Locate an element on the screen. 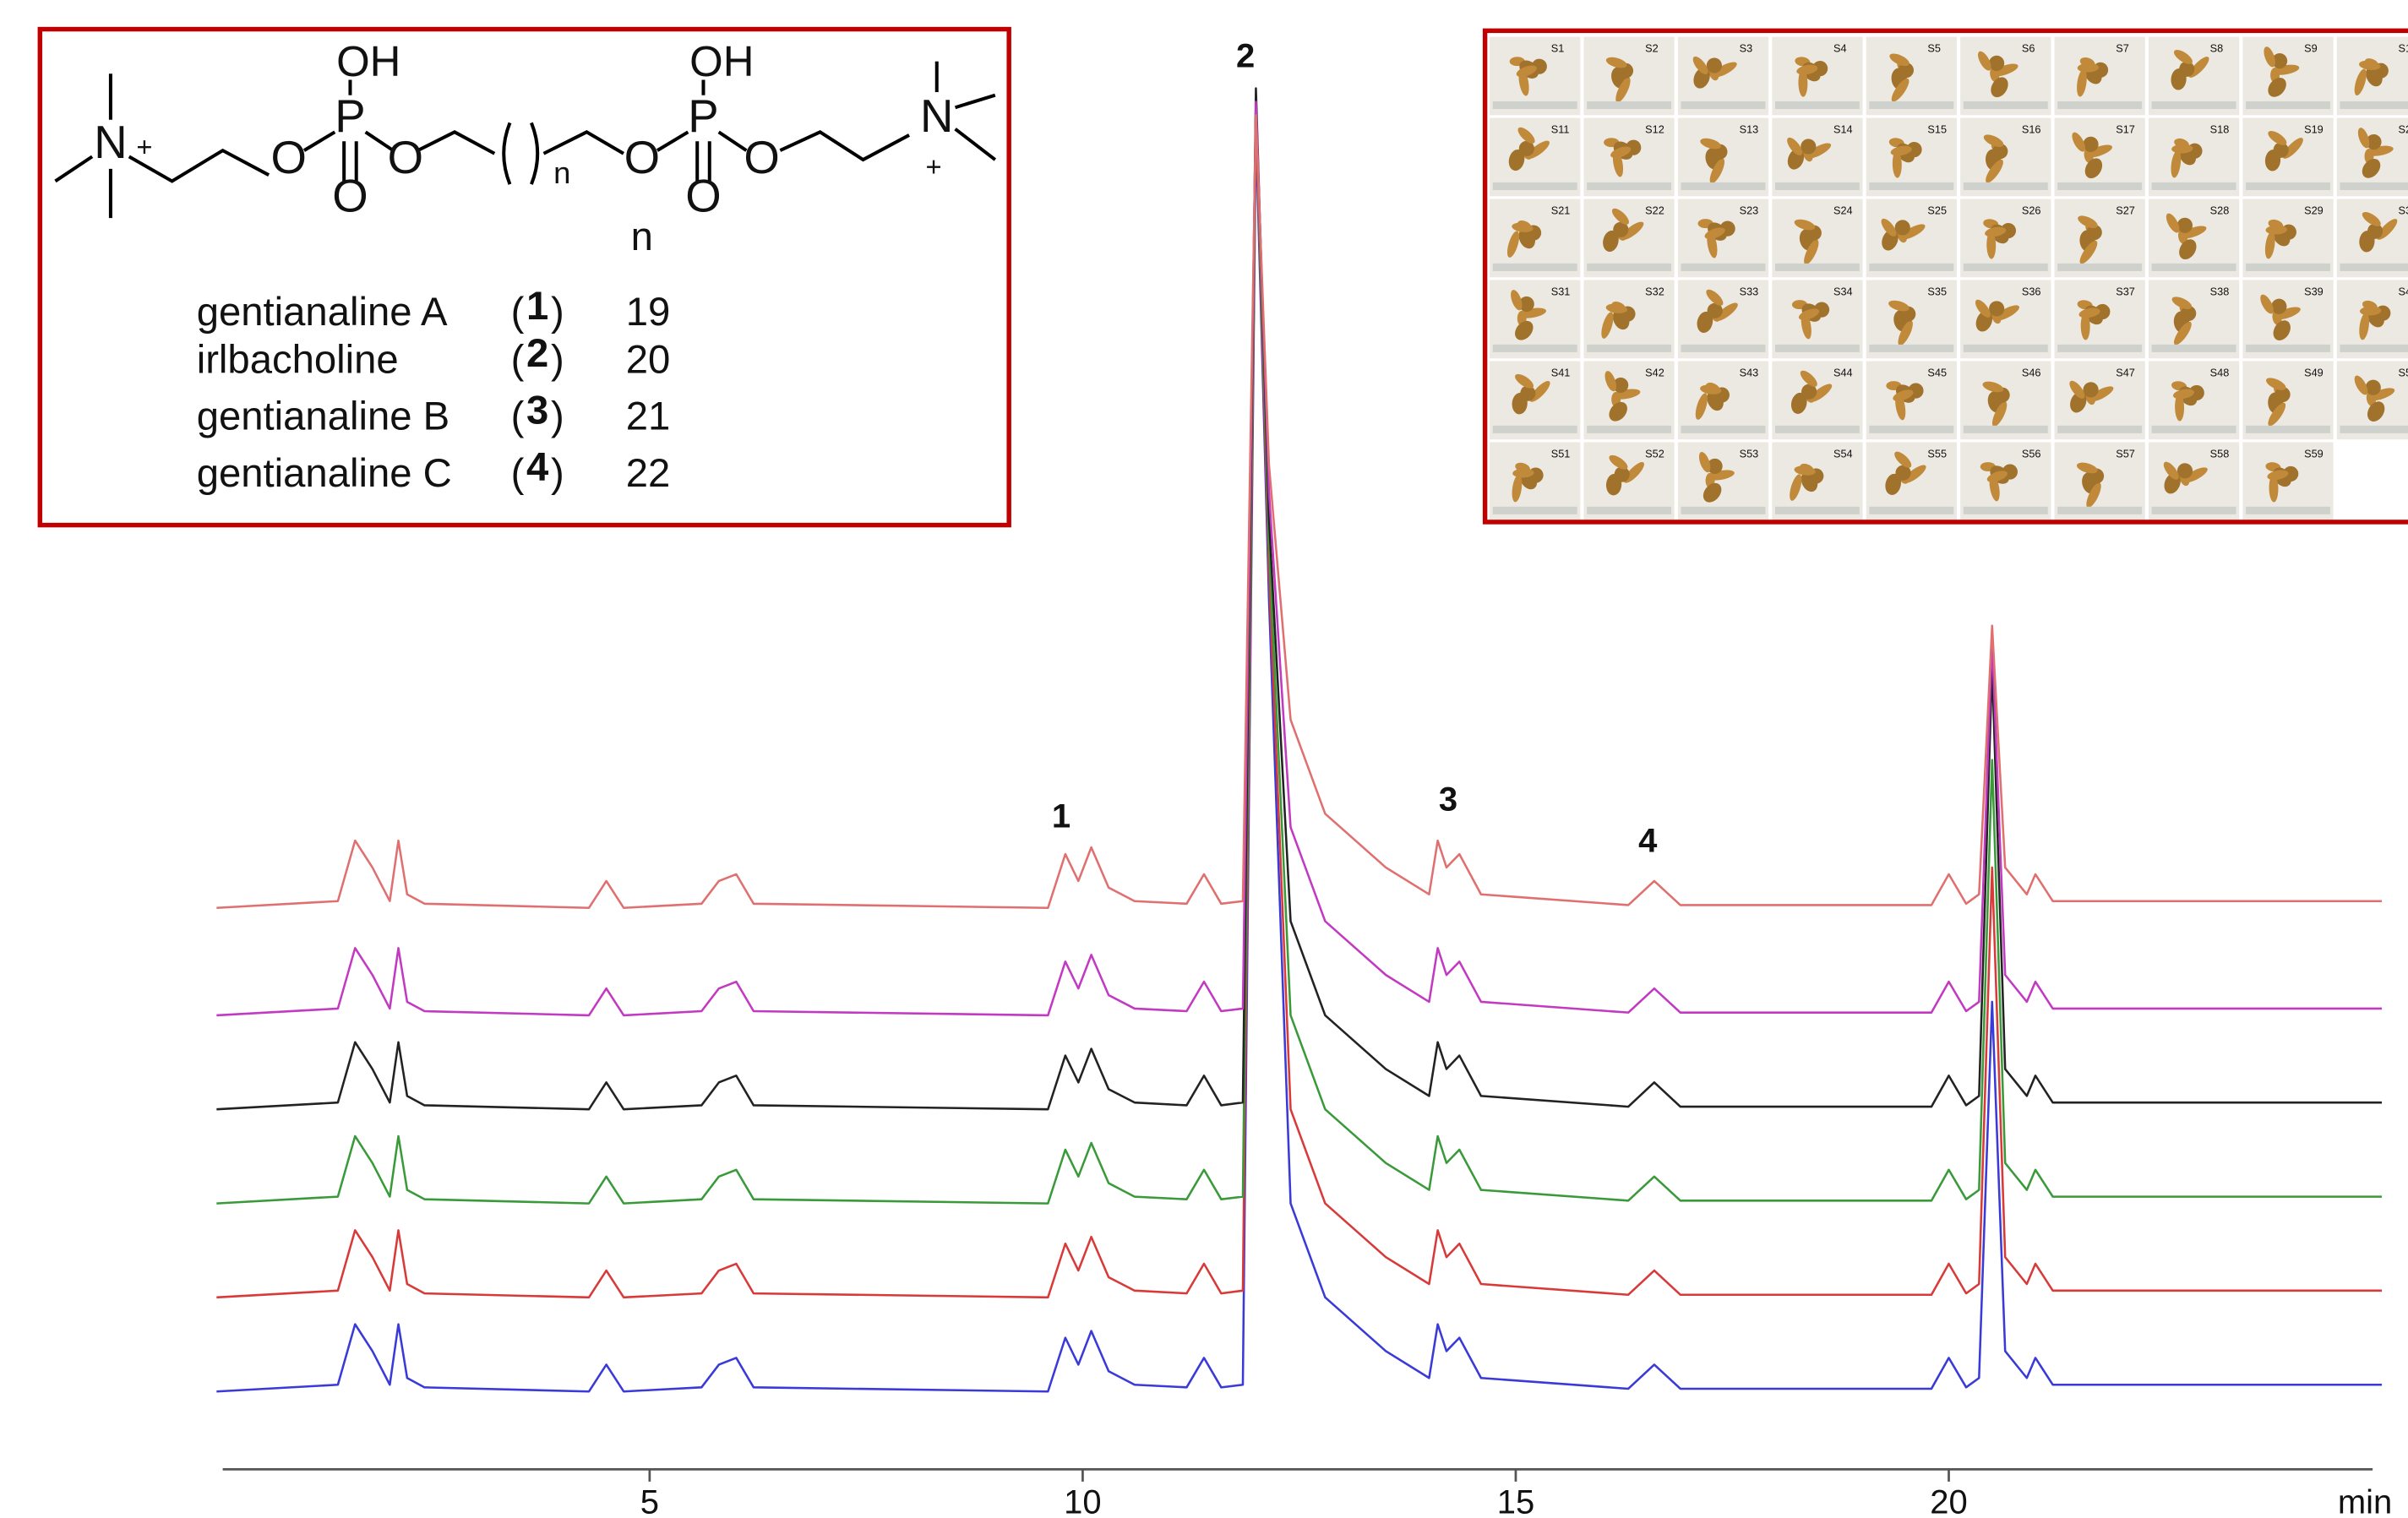  sample-label: S41 is located at coordinates (1561, 372).